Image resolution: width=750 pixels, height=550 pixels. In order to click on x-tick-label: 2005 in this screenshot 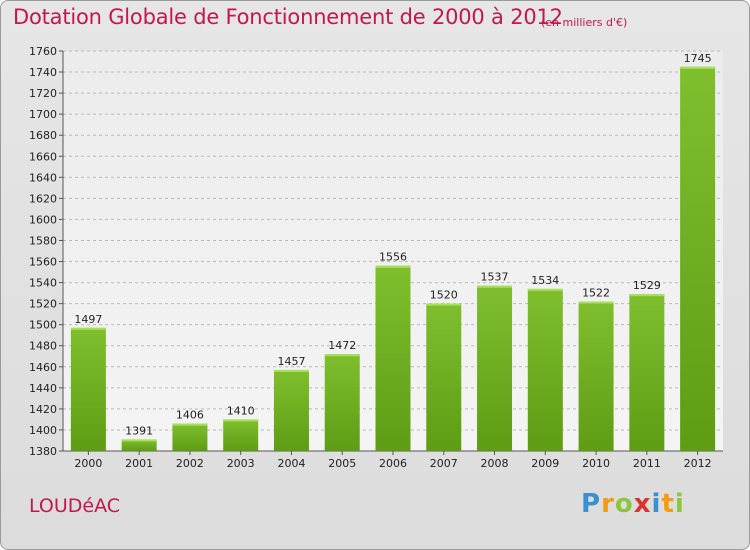, I will do `click(342, 463)`.